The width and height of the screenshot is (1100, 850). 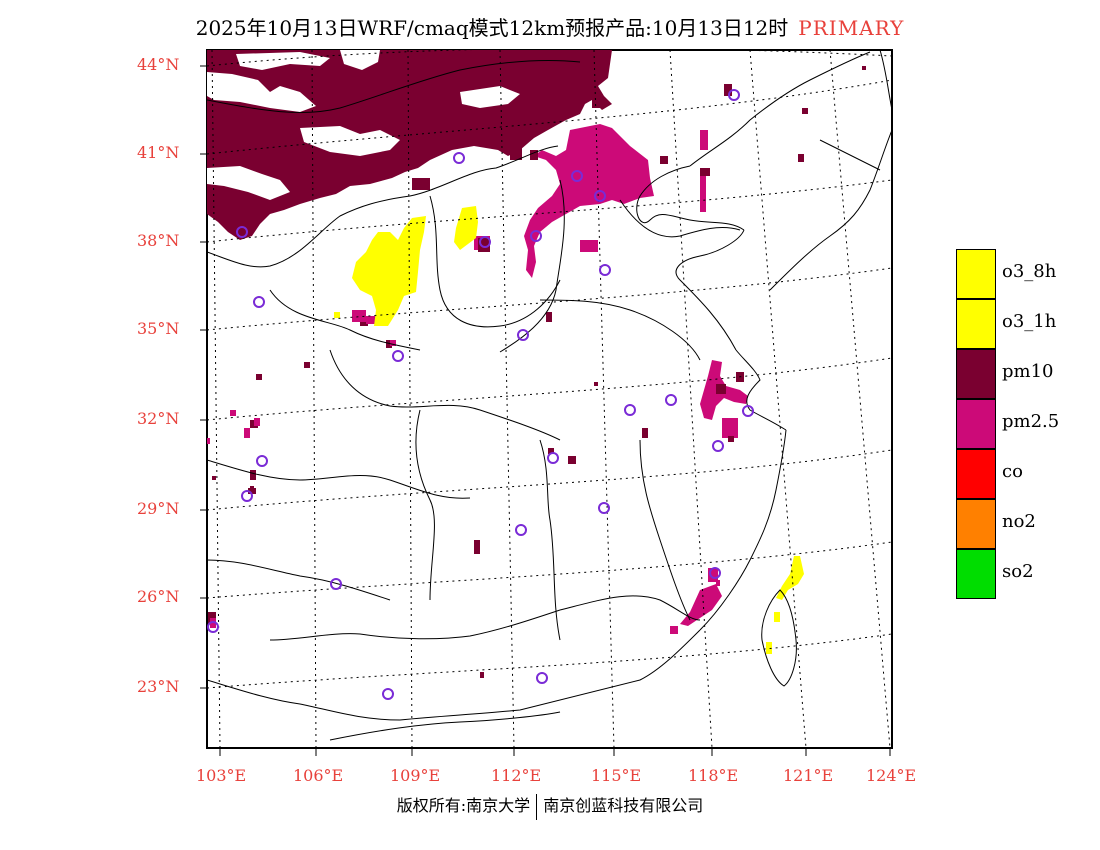 I want to click on legend-swatch-so2, so click(x=976, y=574).